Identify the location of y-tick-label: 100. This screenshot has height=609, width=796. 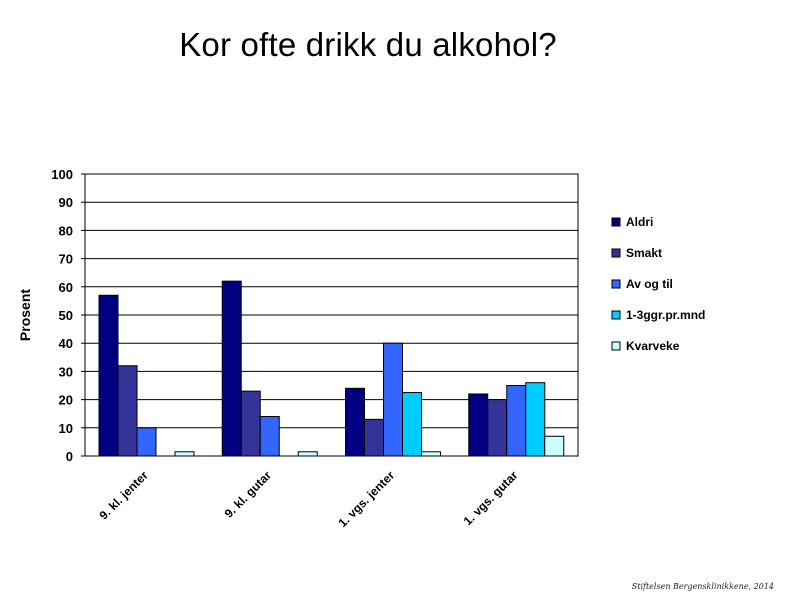
(62, 174).